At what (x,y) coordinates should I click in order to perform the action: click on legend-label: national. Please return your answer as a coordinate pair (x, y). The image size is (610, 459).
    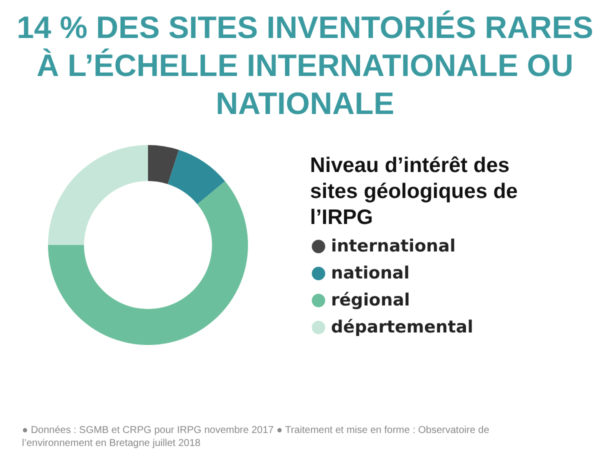
    Looking at the image, I should click on (370, 274).